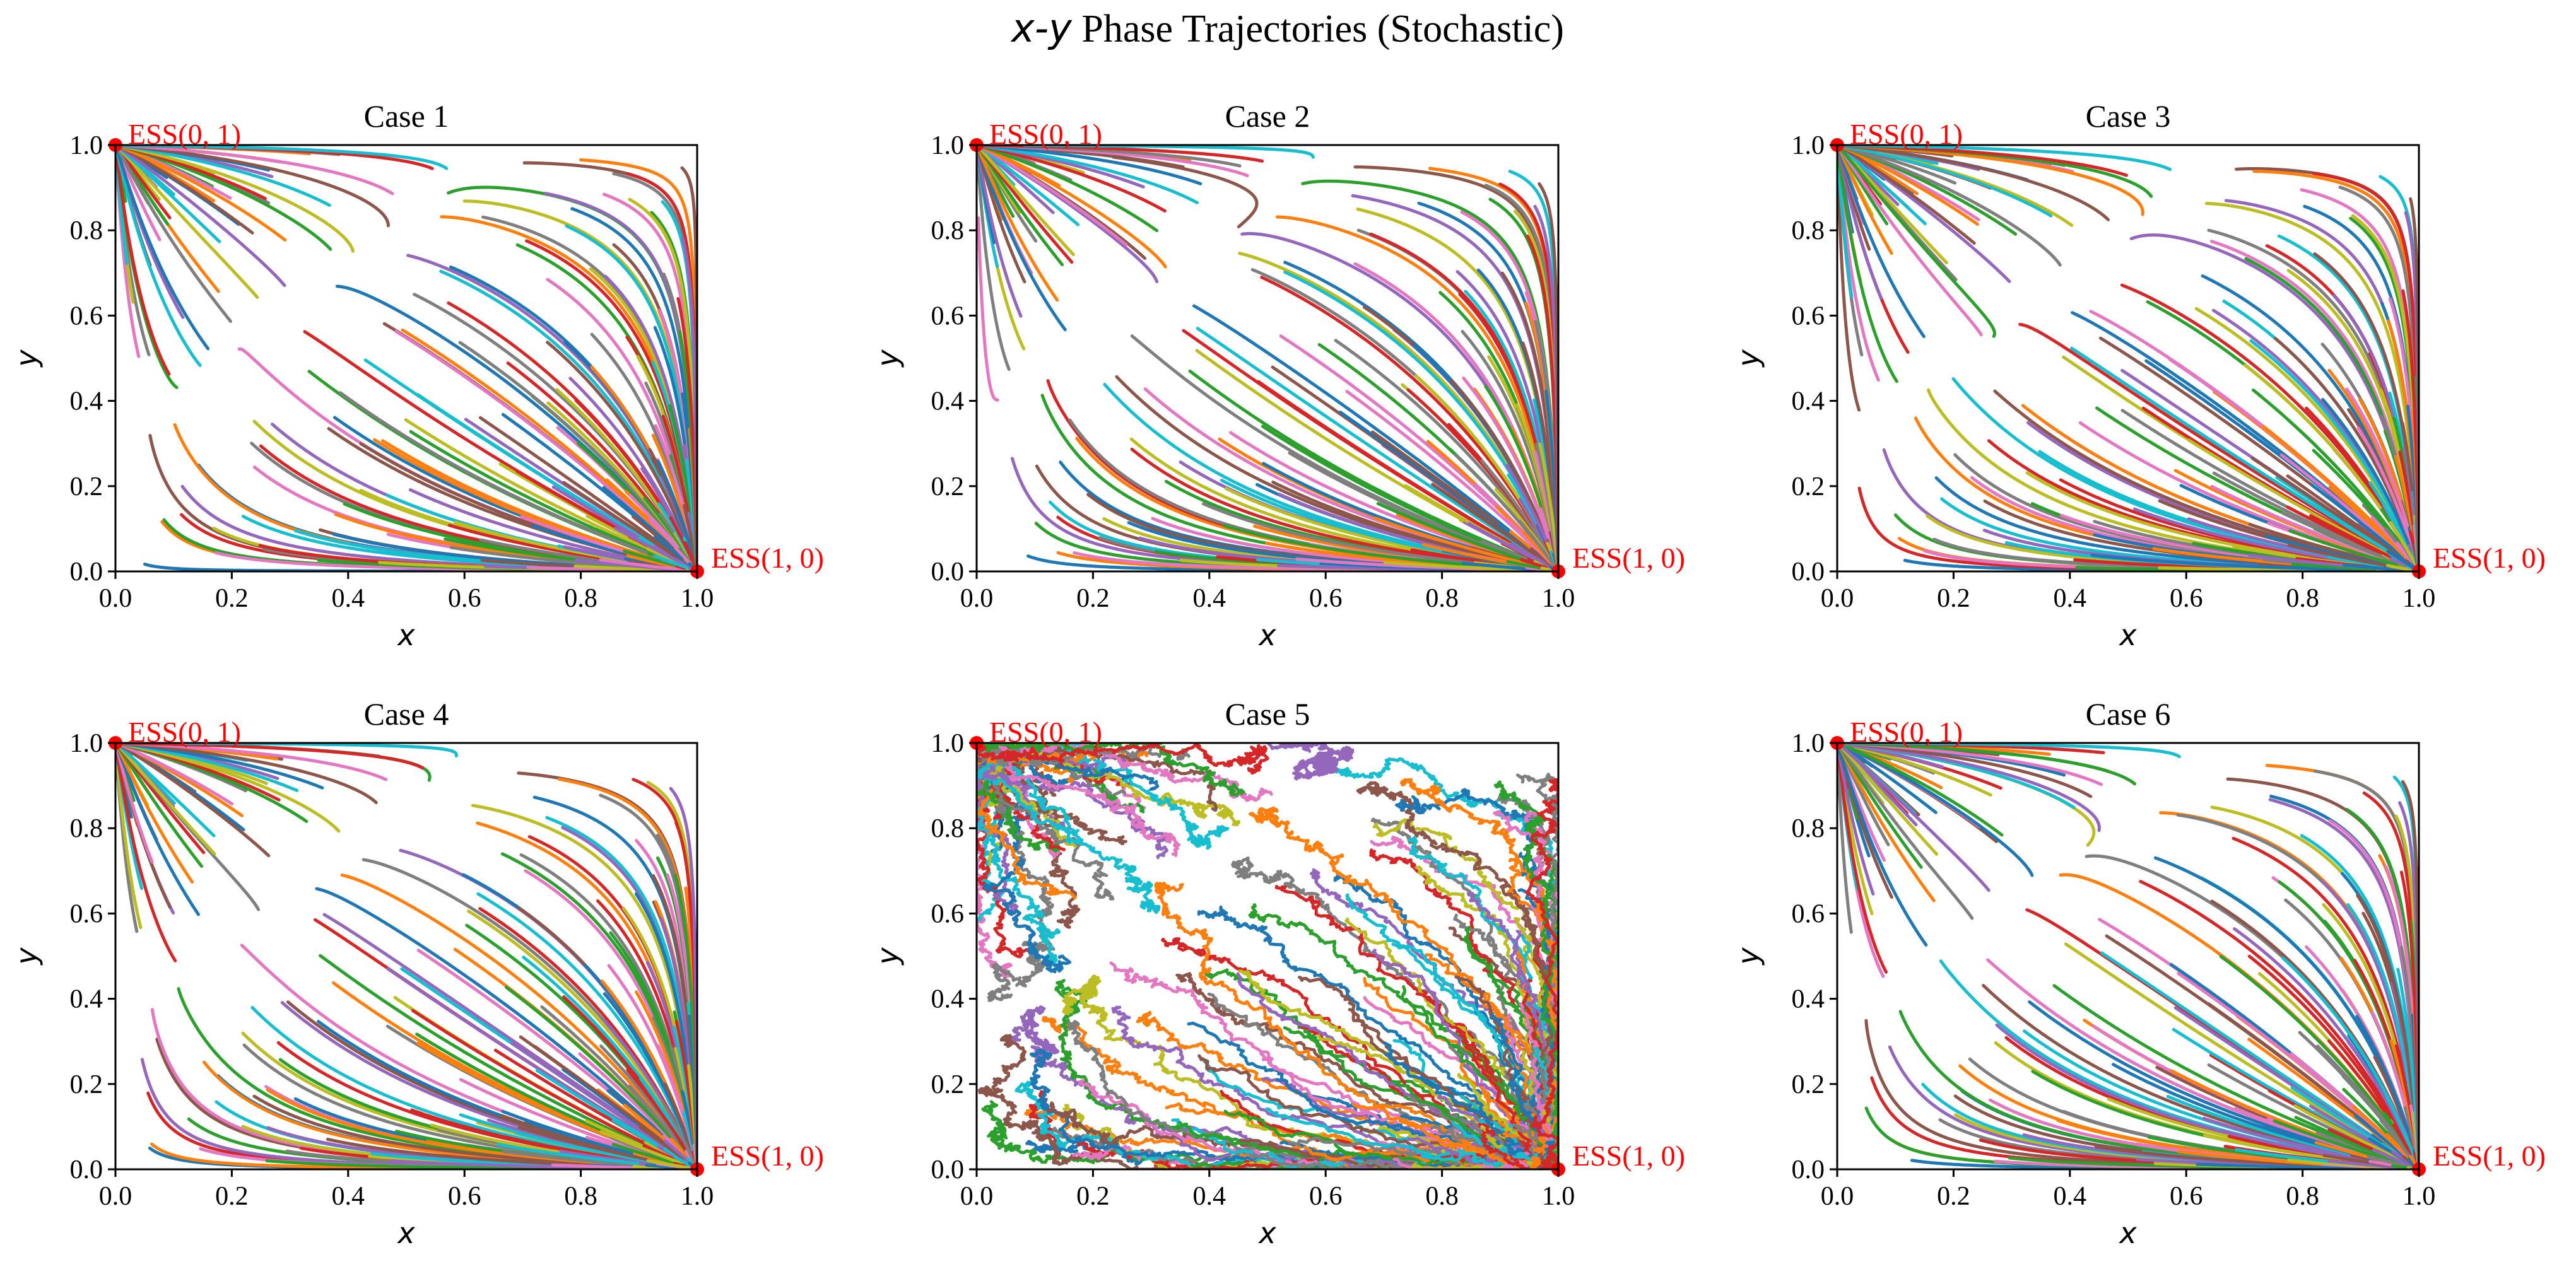 Image resolution: width=2576 pixels, height=1274 pixels. Describe the element at coordinates (407, 714) in the screenshot. I see `subplot-title: Case 4` at that location.